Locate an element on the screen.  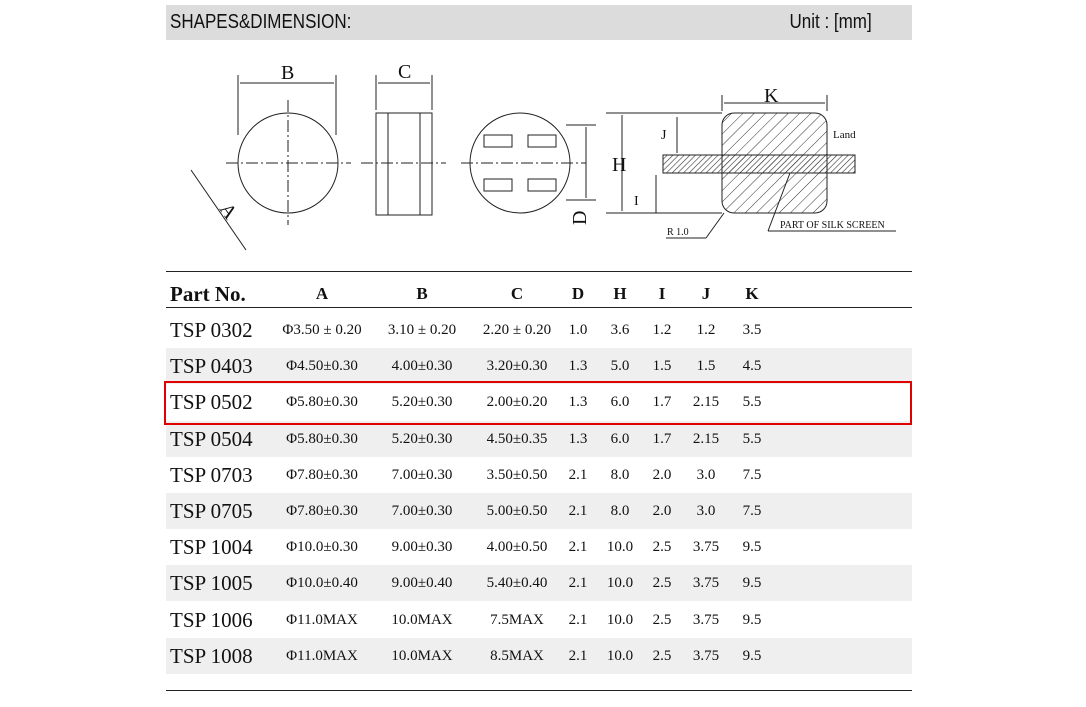
svg-text: D is located at coordinates (580, 218).